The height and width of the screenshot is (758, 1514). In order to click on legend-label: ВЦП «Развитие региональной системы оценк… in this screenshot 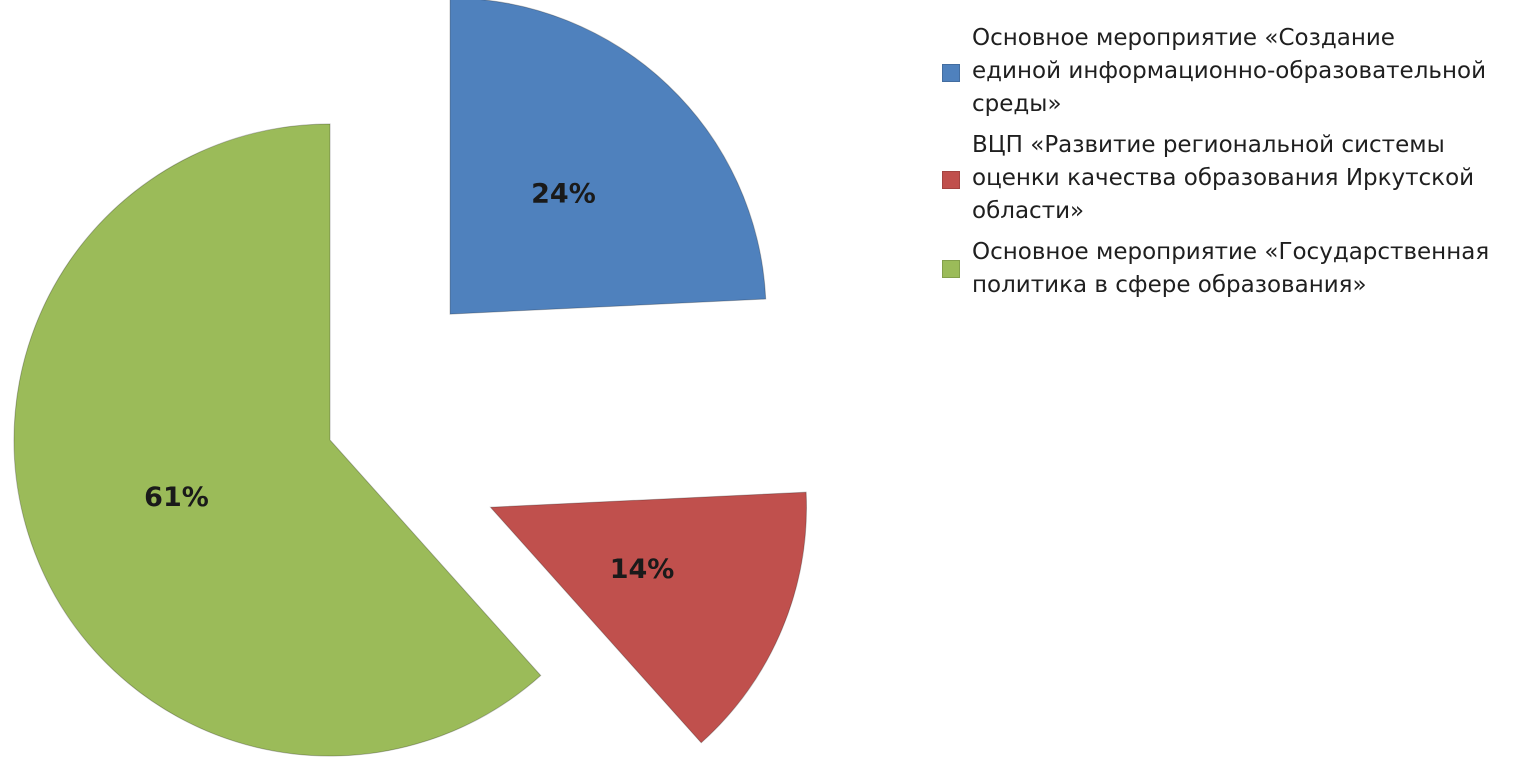, I will do `click(1223, 178)`.